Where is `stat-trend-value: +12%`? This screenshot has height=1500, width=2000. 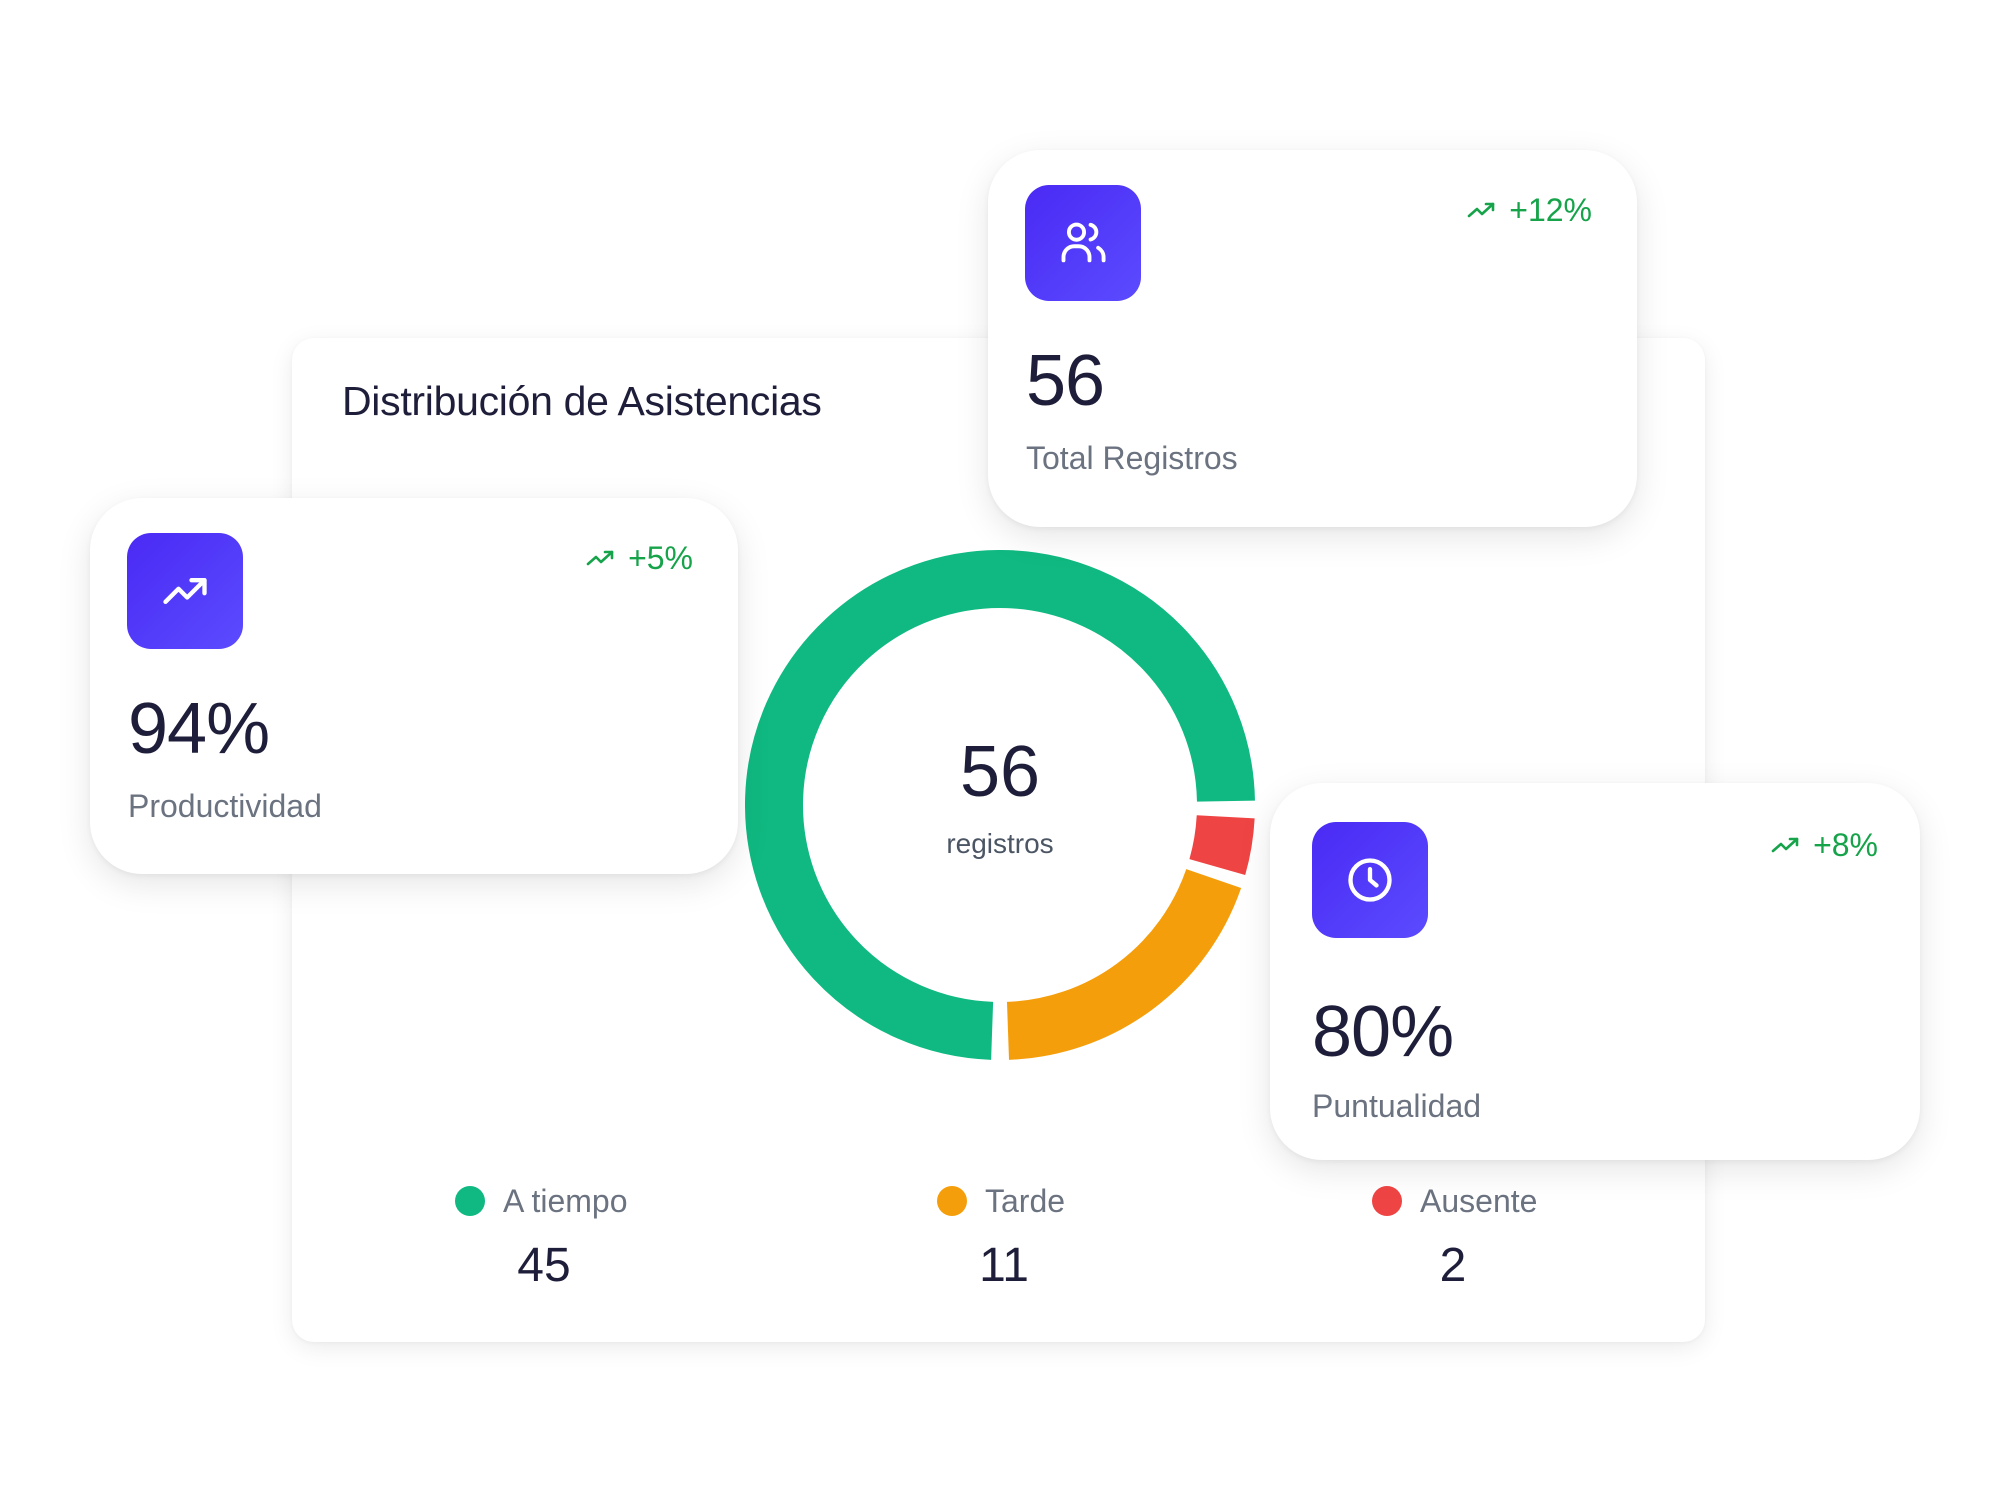
stat-trend-value: +12% is located at coordinates (1550, 210).